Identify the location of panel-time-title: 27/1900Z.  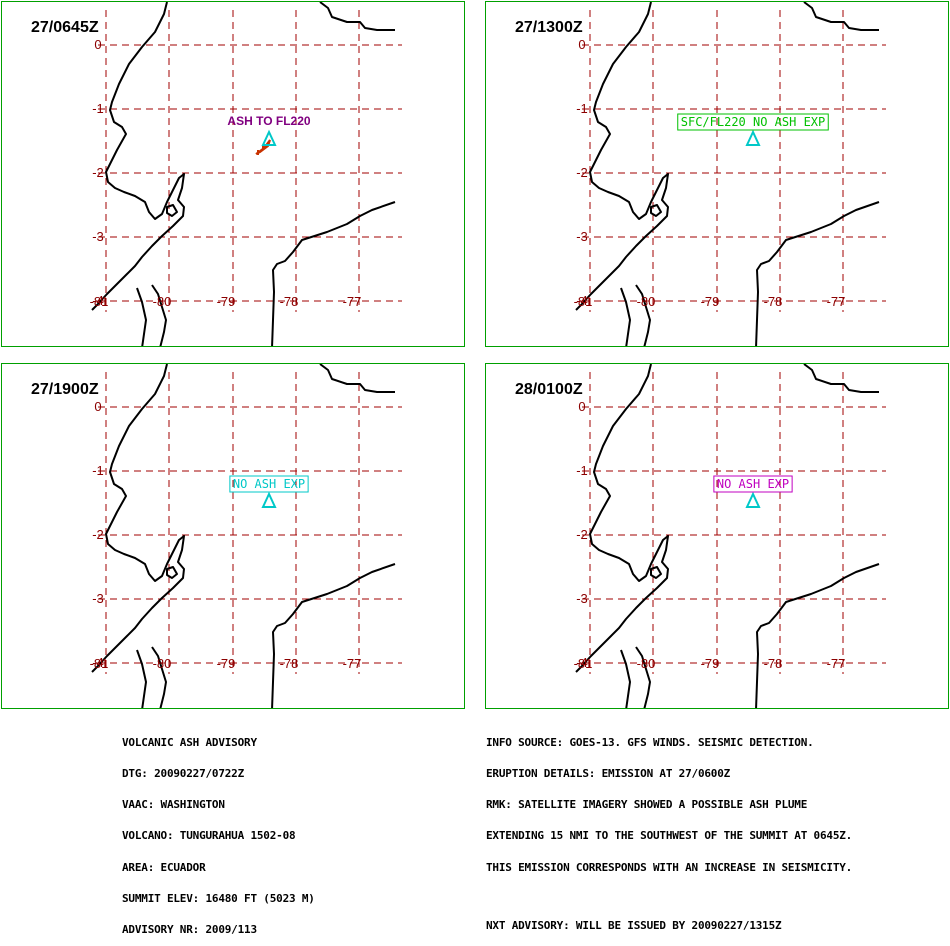
(65, 389).